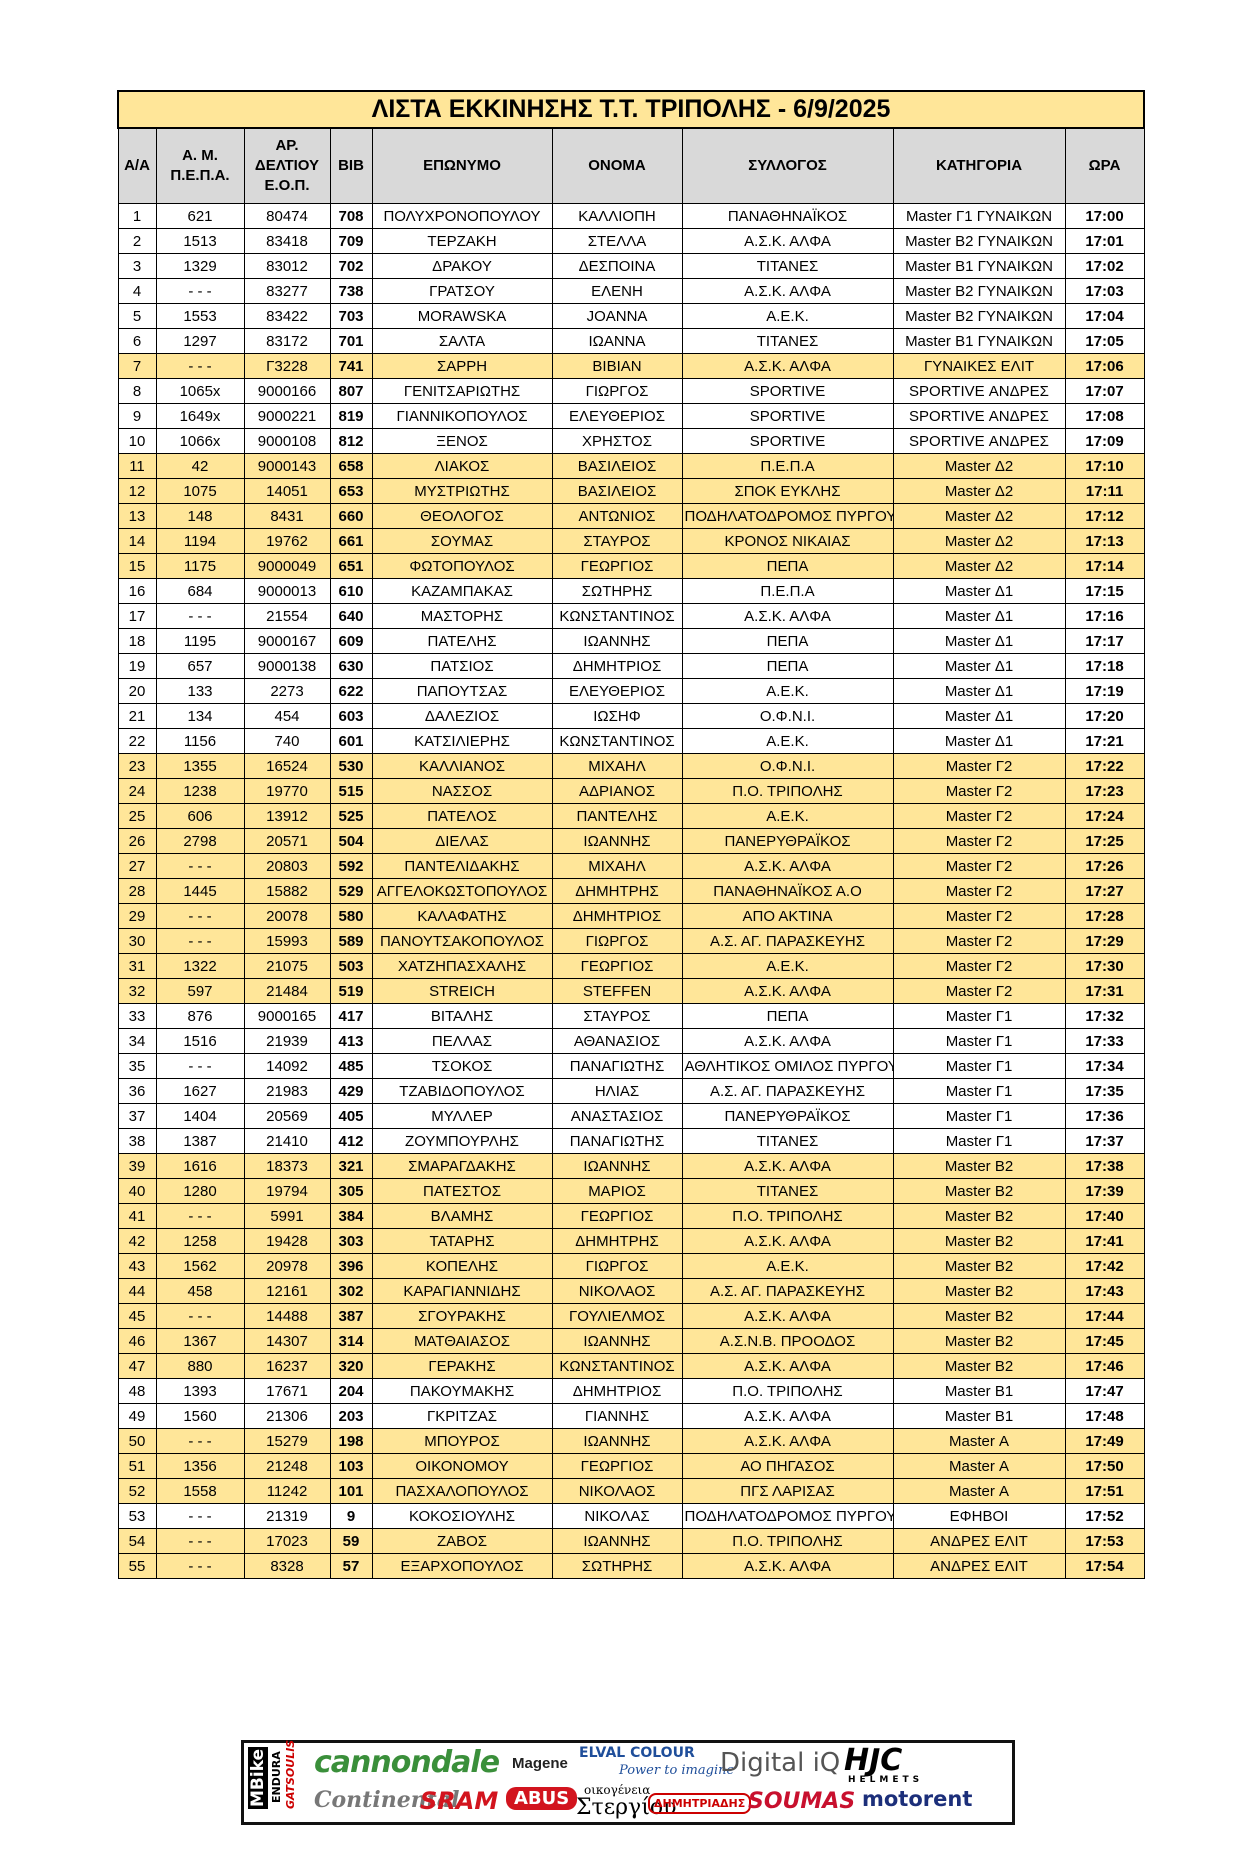  What do you see at coordinates (617, 1341) in the screenshot?
I see `table-cell: ΙΩΑΝΝΗΣ` at bounding box center [617, 1341].